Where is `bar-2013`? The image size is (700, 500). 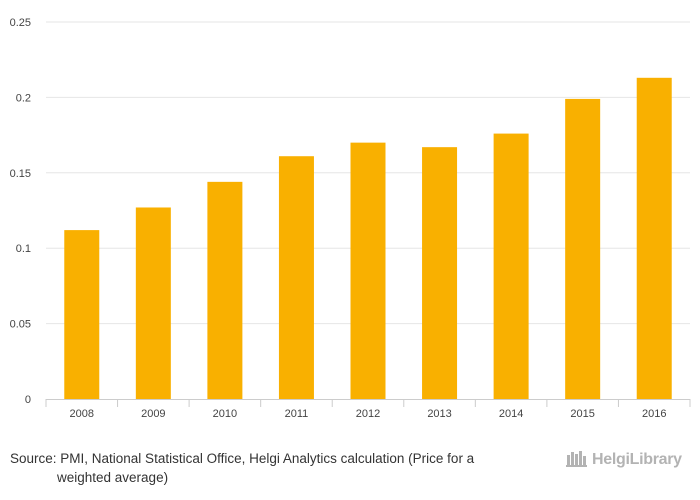 bar-2013 is located at coordinates (440, 273).